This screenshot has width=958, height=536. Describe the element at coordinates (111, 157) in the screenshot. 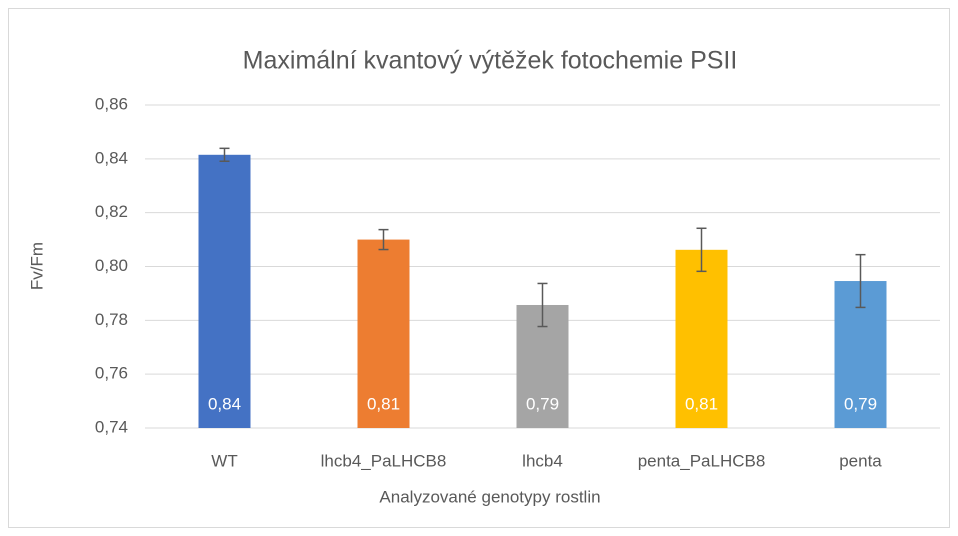

I see `y-tick-label: 0,84` at that location.